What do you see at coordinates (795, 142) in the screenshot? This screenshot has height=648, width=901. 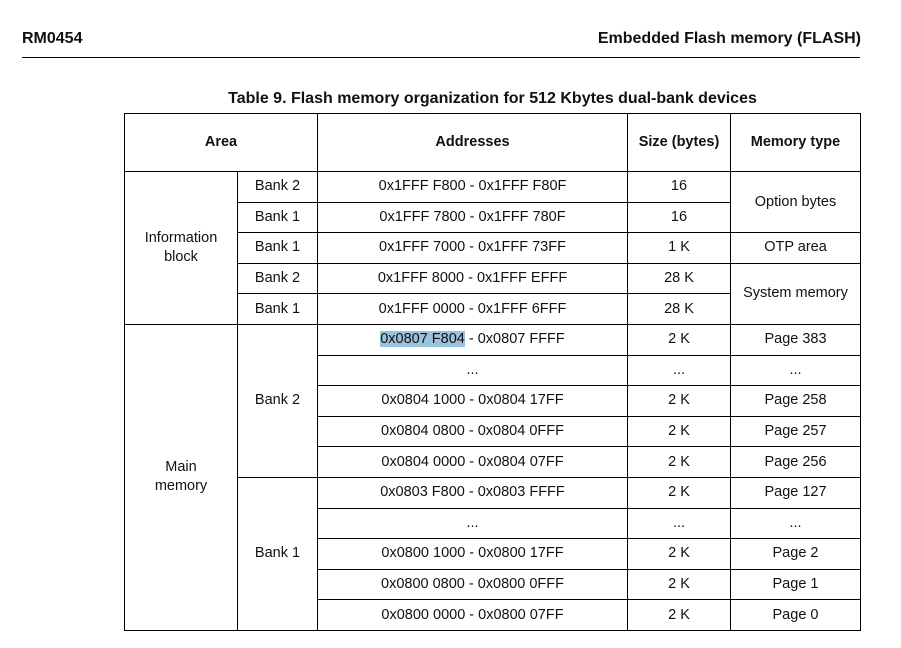 I see `header-memory-type: Memory type` at bounding box center [795, 142].